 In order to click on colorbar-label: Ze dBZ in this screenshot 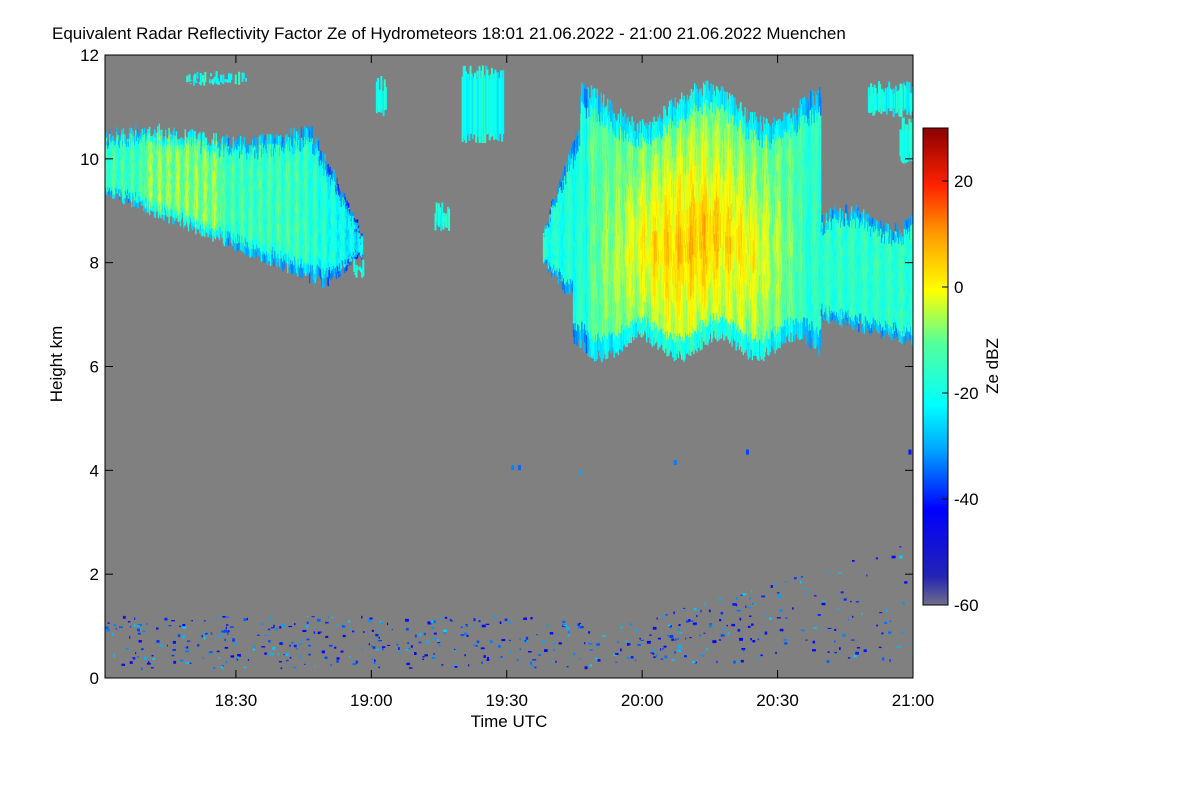, I will do `click(992, 366)`.